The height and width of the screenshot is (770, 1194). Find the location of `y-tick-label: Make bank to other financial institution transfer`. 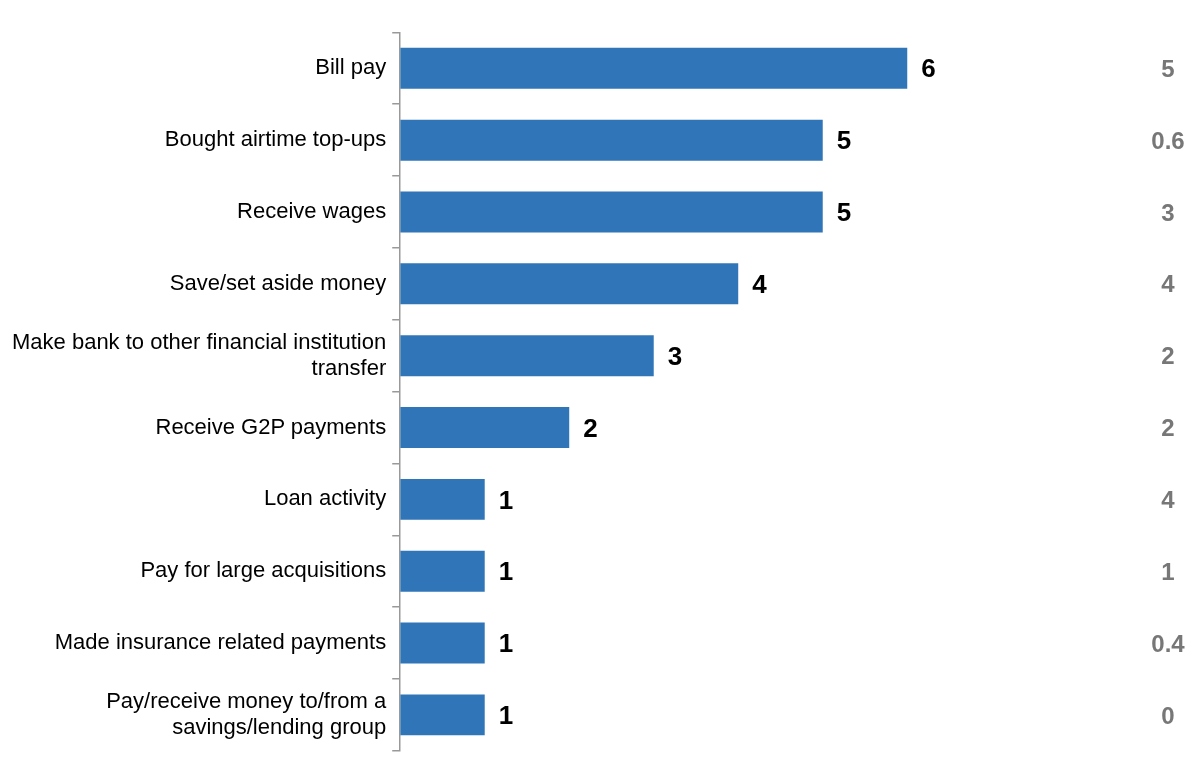

y-tick-label: Make bank to other financial institution transfer is located at coordinates (199, 354).